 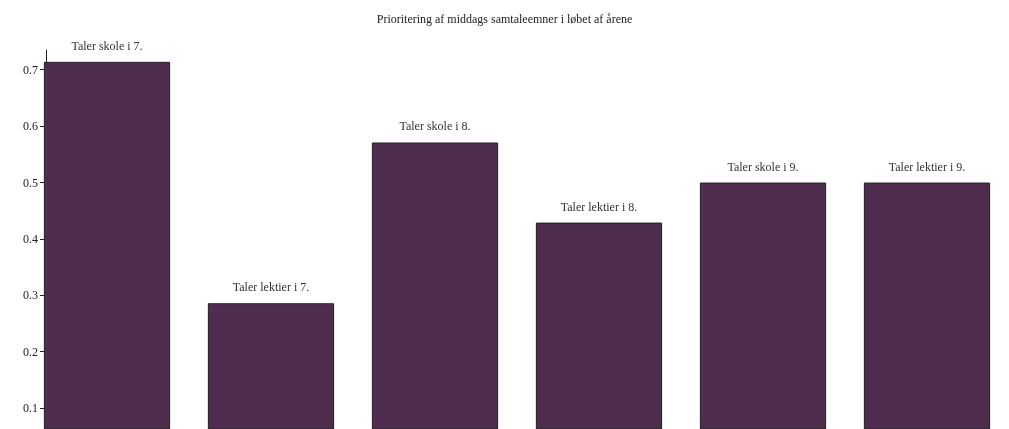 What do you see at coordinates (435, 126) in the screenshot?
I see `x-tick-label: Taler skole i 8.` at bounding box center [435, 126].